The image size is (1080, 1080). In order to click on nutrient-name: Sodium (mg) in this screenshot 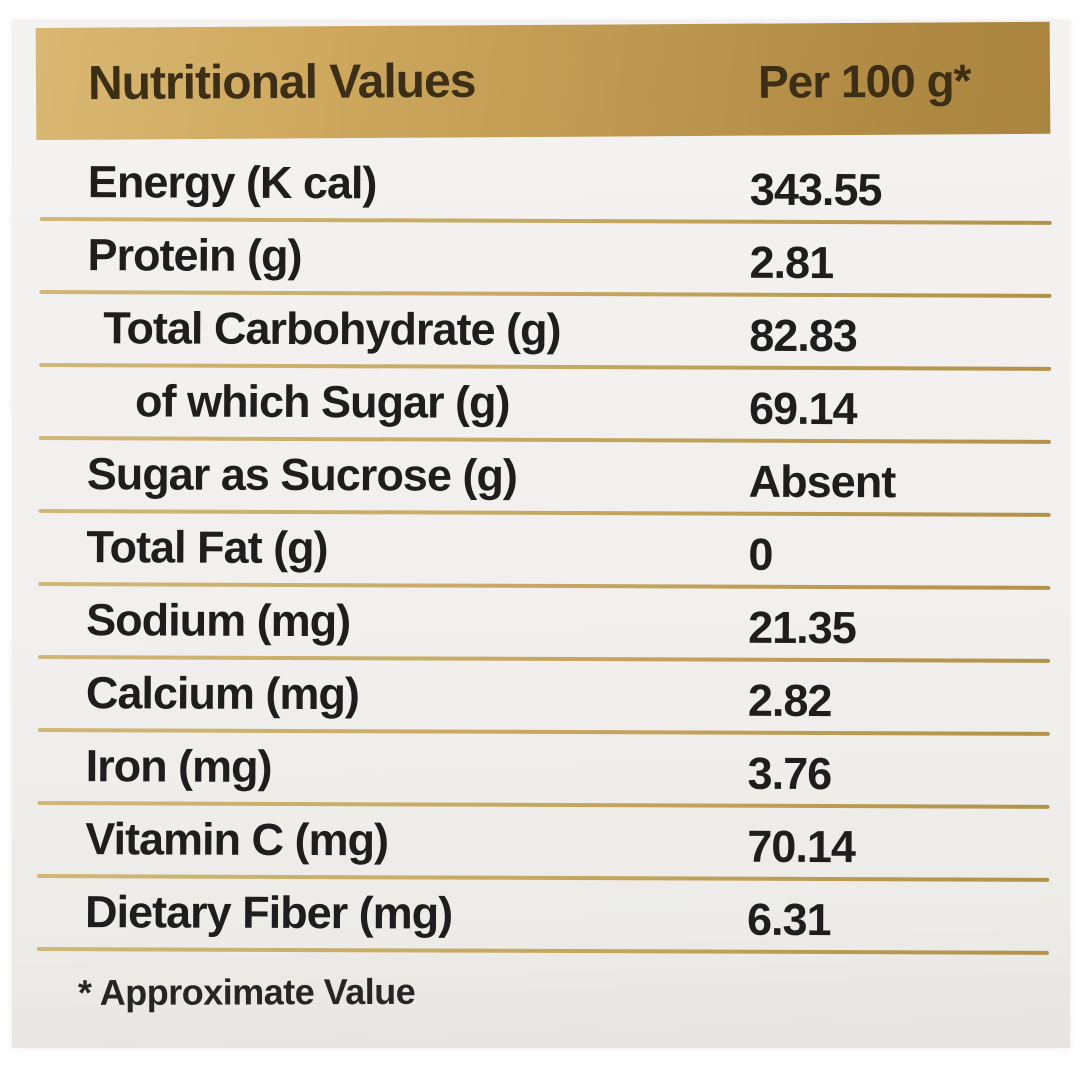, I will do `click(218, 619)`.